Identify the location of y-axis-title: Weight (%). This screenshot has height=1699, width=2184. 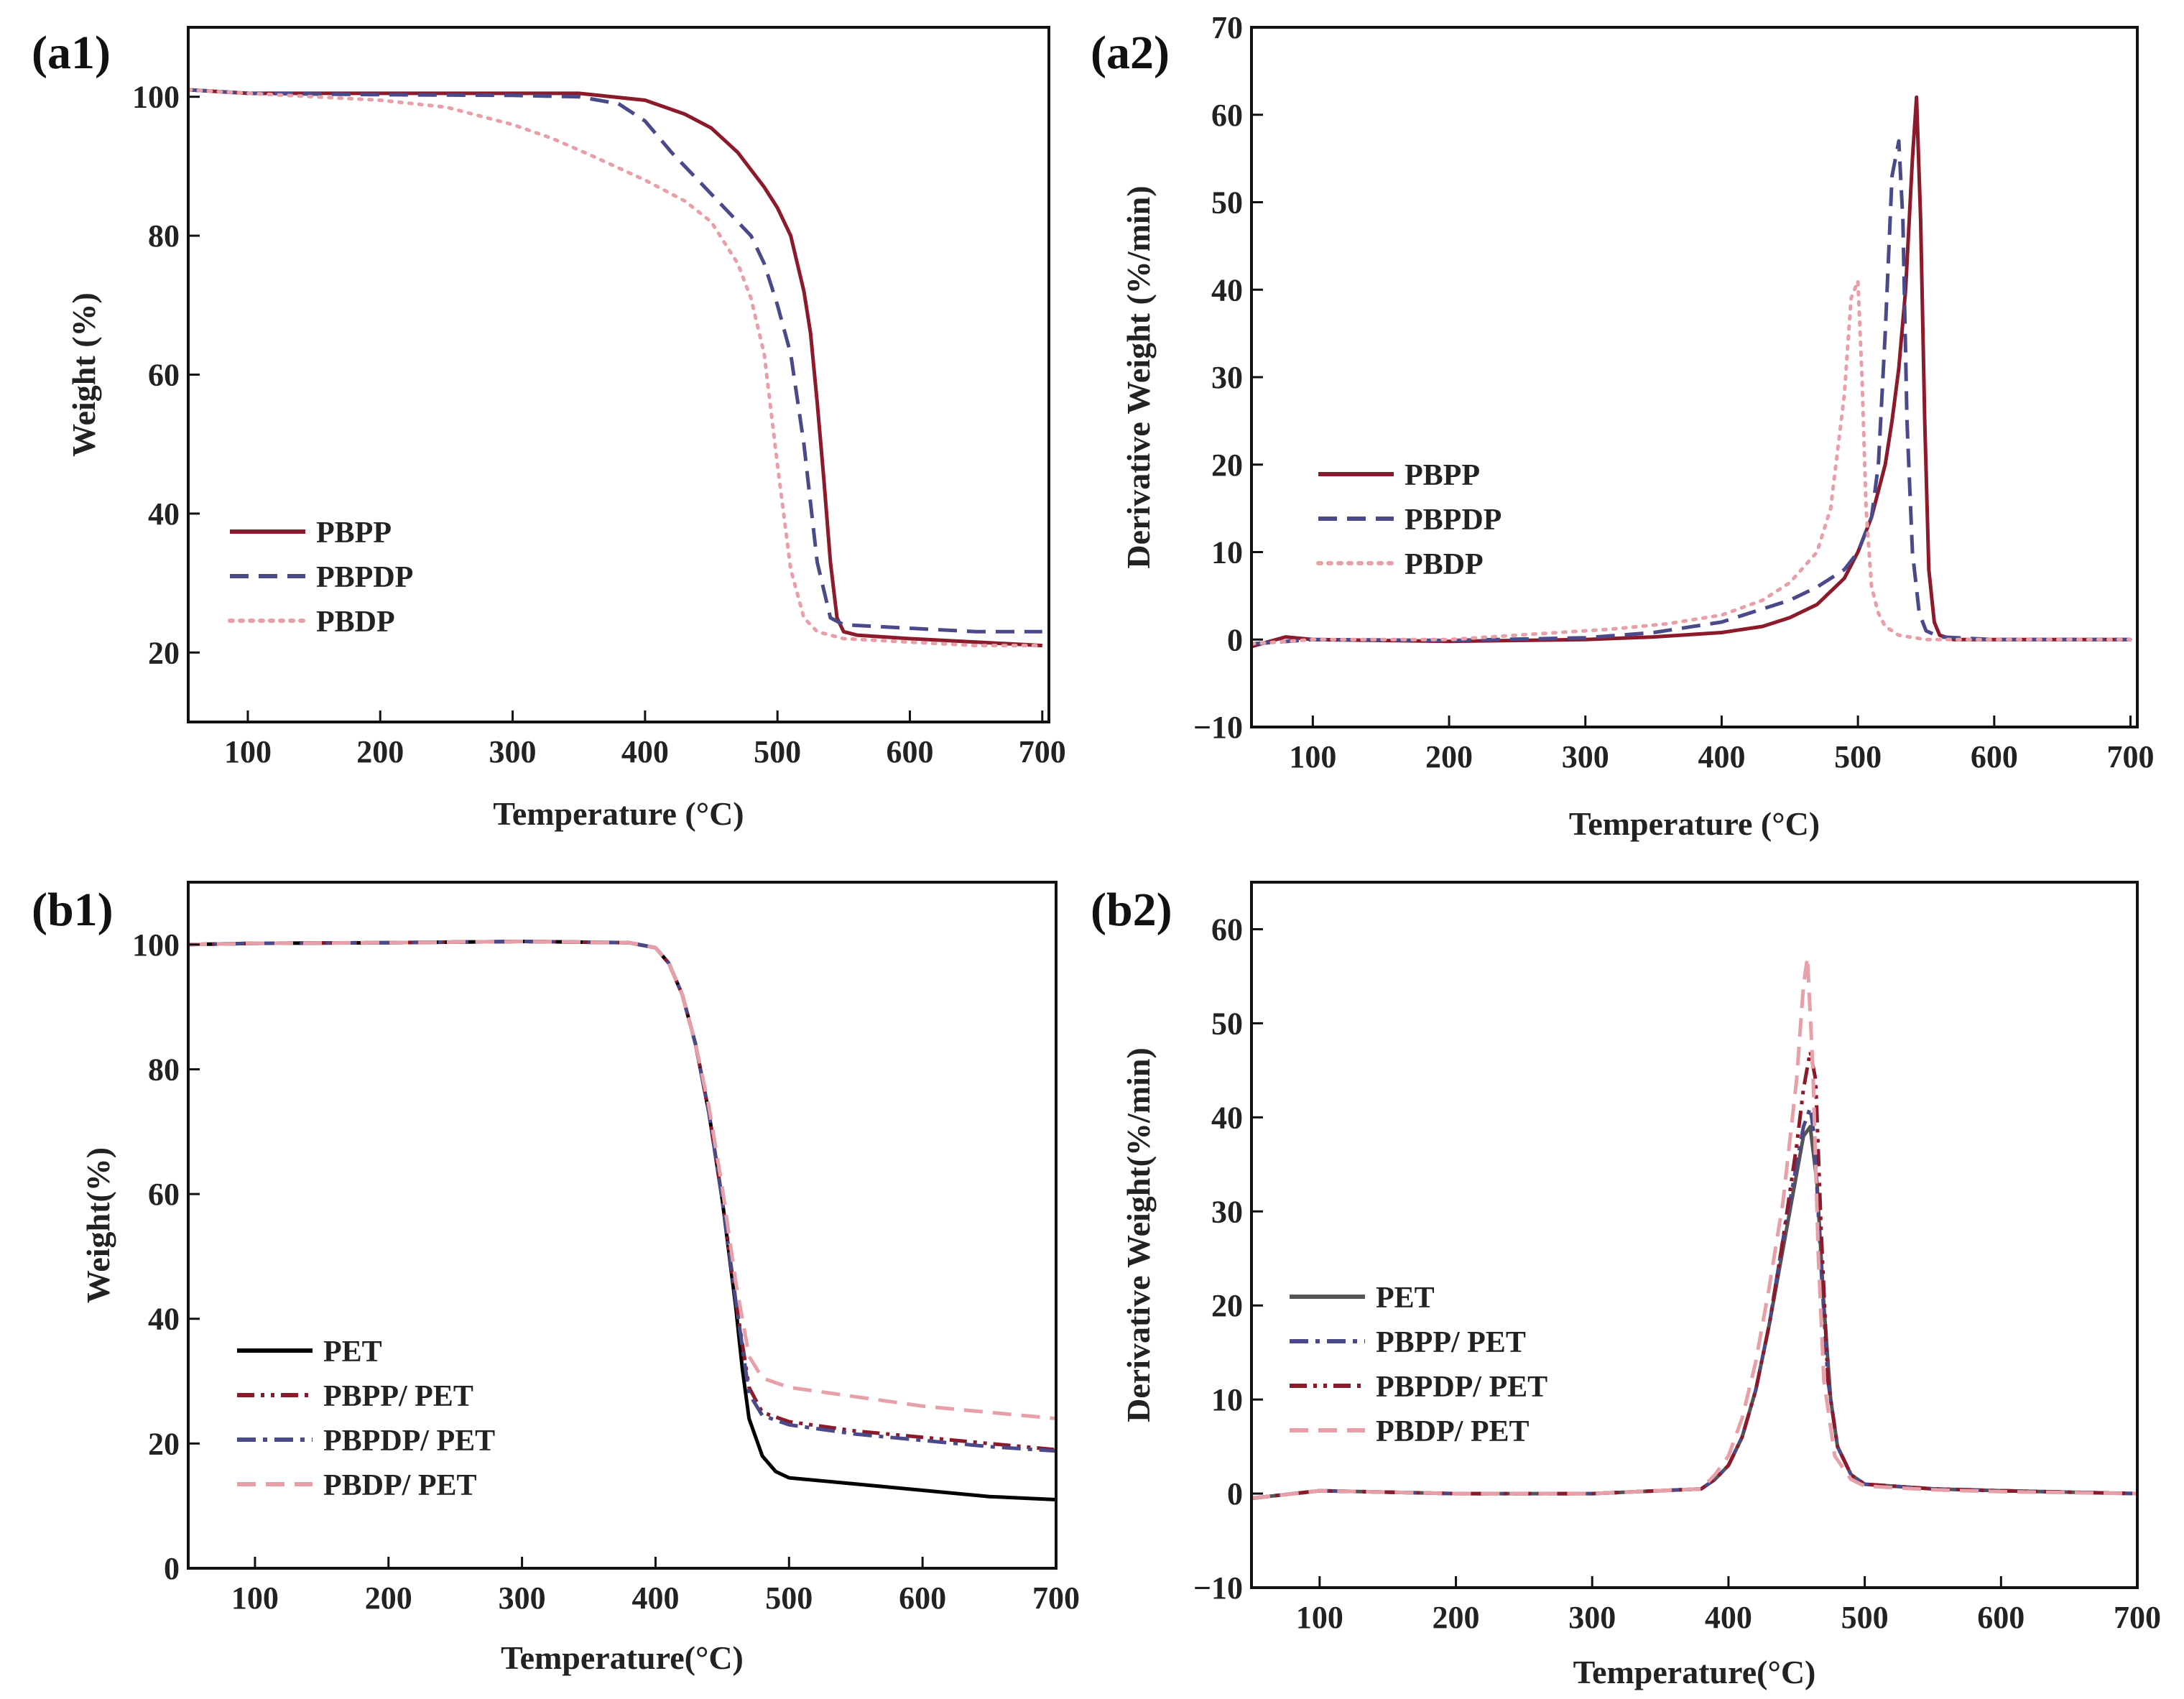
(83, 374).